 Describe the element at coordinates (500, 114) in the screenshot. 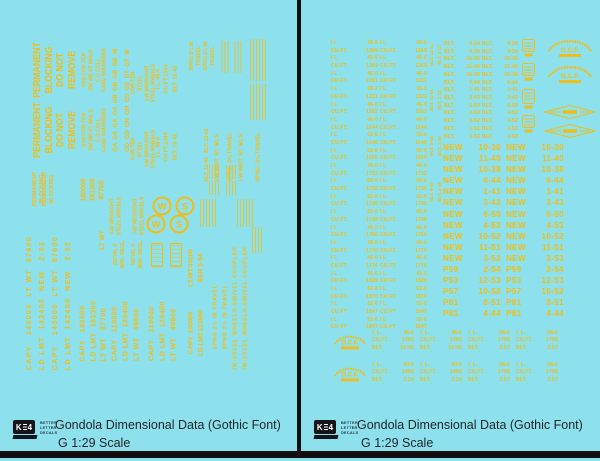

I see `decal-data-row: BLT. 4-53` at that location.